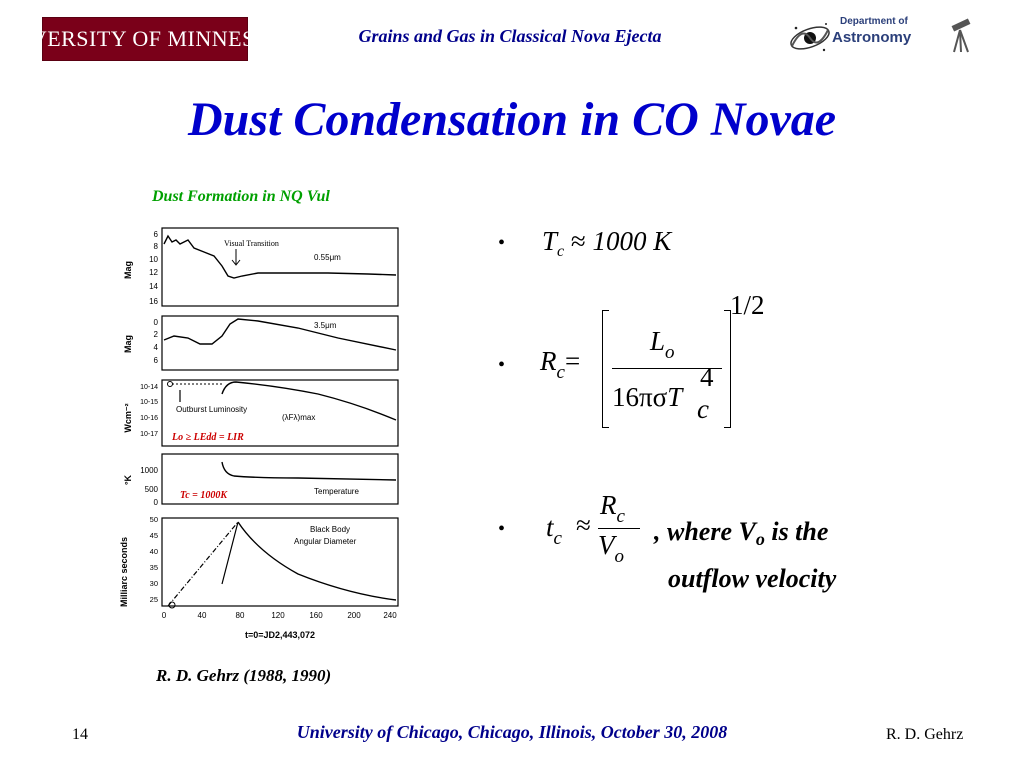  I want to click on svg-text: 120, so click(278, 615).